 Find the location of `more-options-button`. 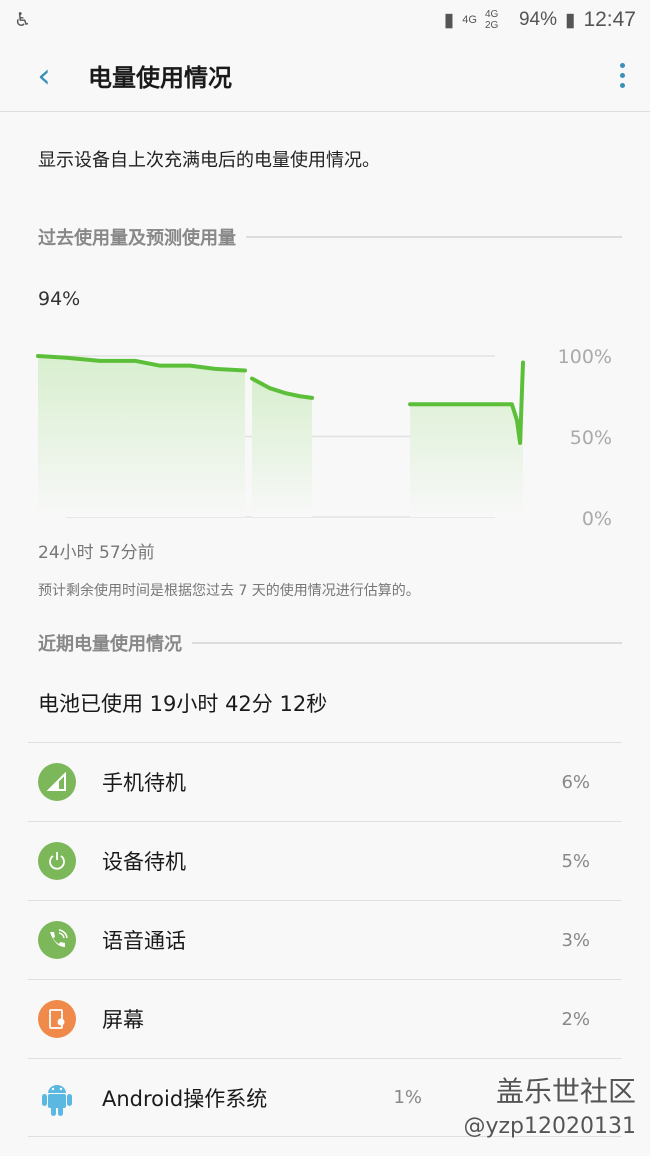

more-options-button is located at coordinates (622, 75).